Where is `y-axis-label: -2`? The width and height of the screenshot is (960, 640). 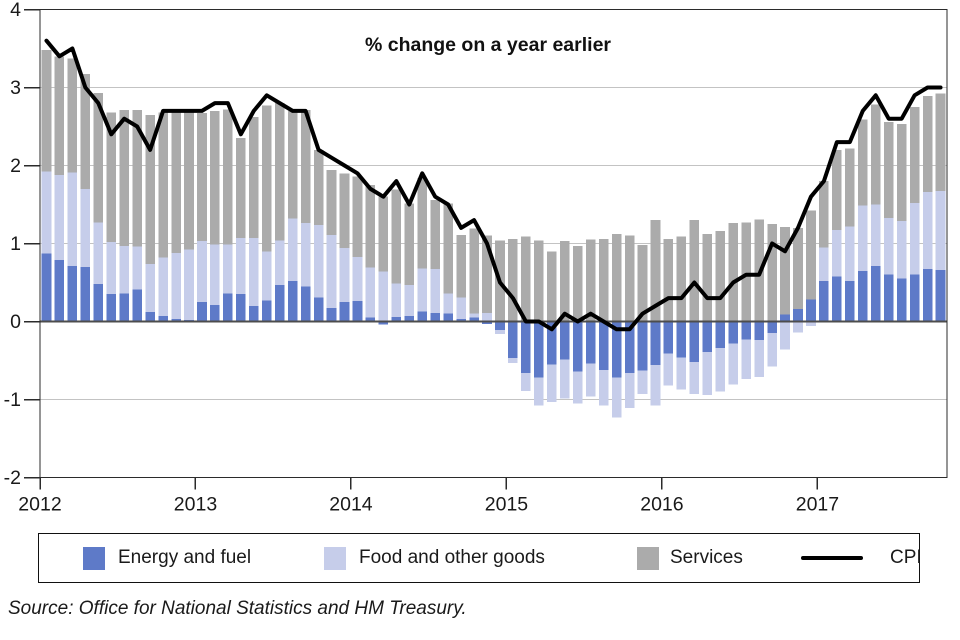
y-axis-label: -2 is located at coordinates (12, 478).